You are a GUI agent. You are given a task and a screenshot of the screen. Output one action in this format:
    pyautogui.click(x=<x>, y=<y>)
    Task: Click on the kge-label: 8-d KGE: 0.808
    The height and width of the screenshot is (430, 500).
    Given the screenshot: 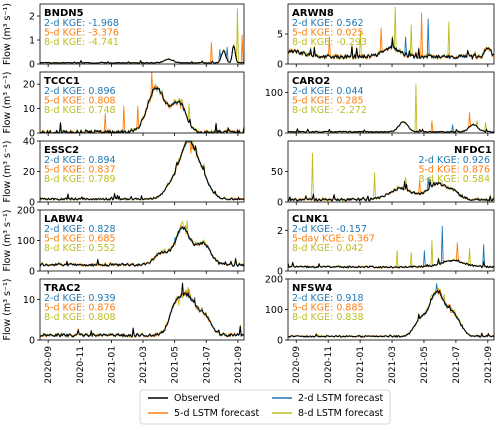 What is the action you would take?
    pyautogui.click(x=80, y=317)
    